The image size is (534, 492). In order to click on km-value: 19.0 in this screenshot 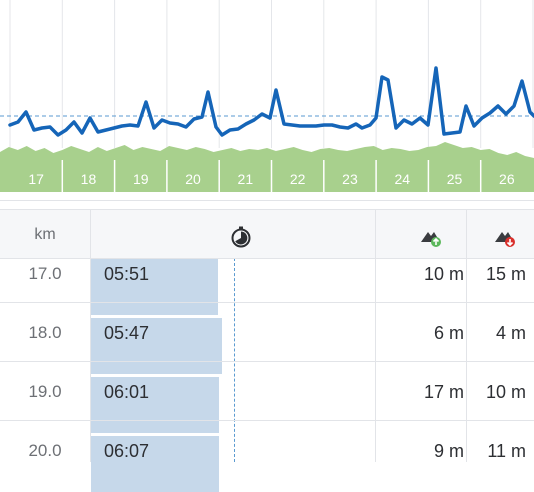, I will do `click(45, 391)`.